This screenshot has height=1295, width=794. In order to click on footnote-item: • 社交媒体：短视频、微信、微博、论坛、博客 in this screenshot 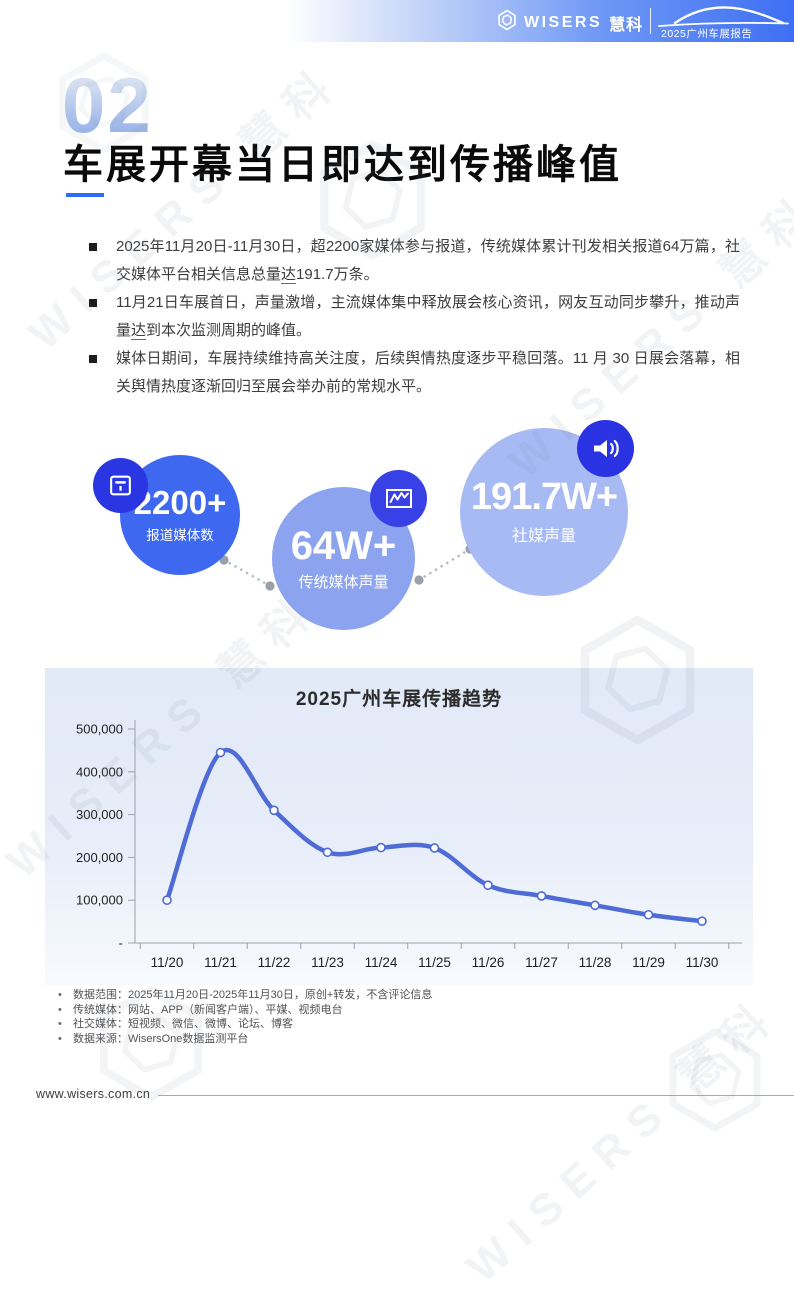, I will do `click(244, 1024)`.